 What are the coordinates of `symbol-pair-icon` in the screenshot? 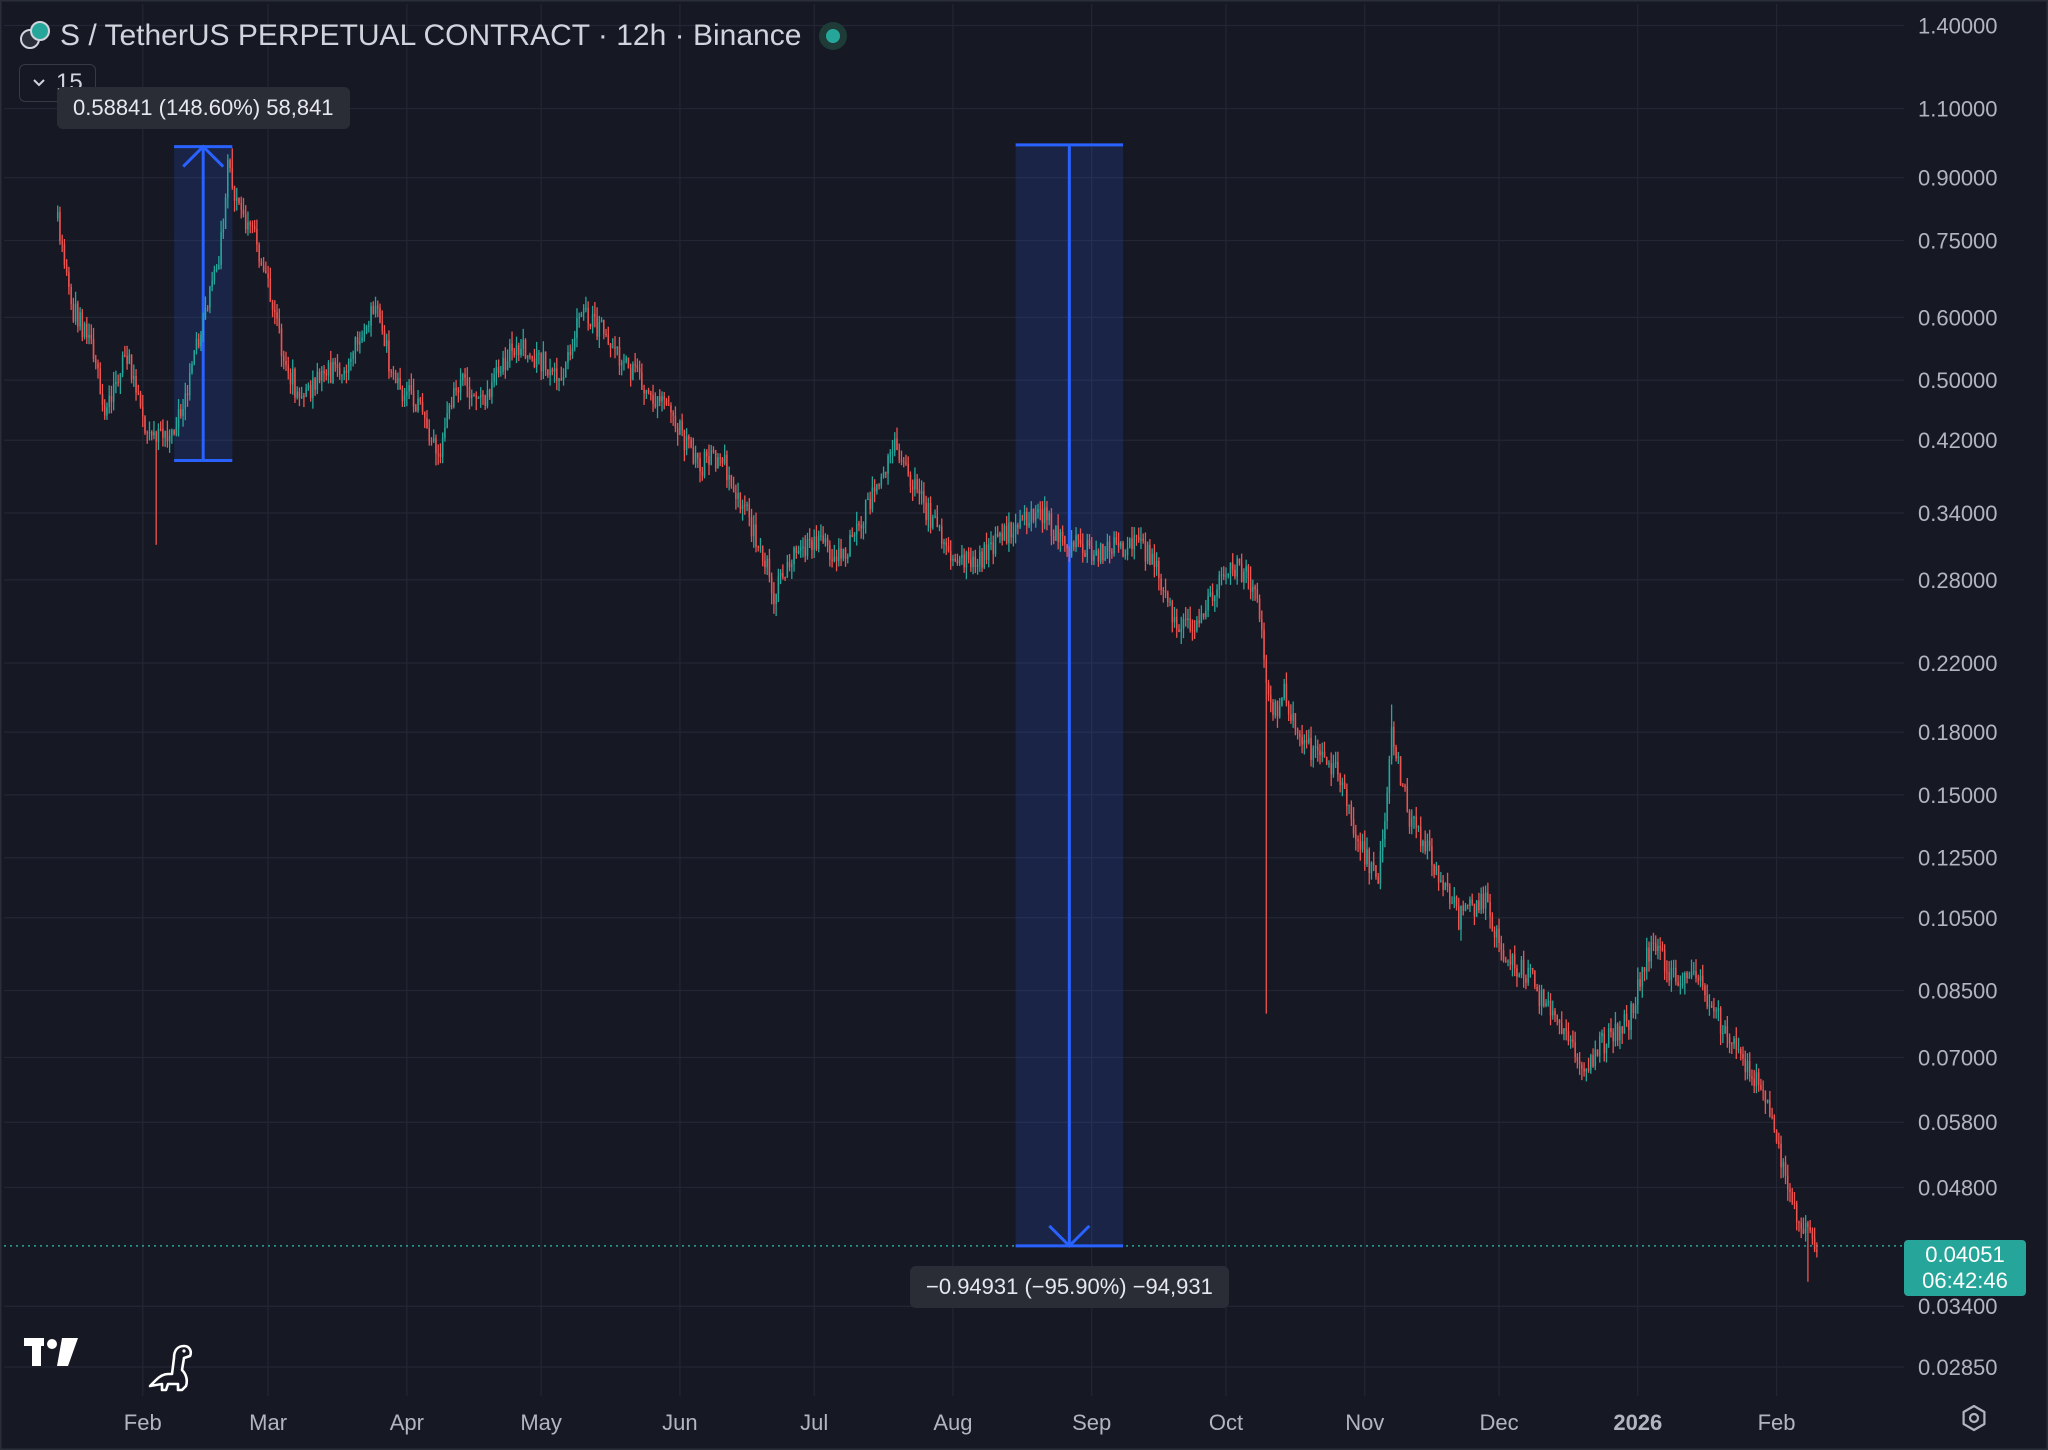 It's located at (35, 36).